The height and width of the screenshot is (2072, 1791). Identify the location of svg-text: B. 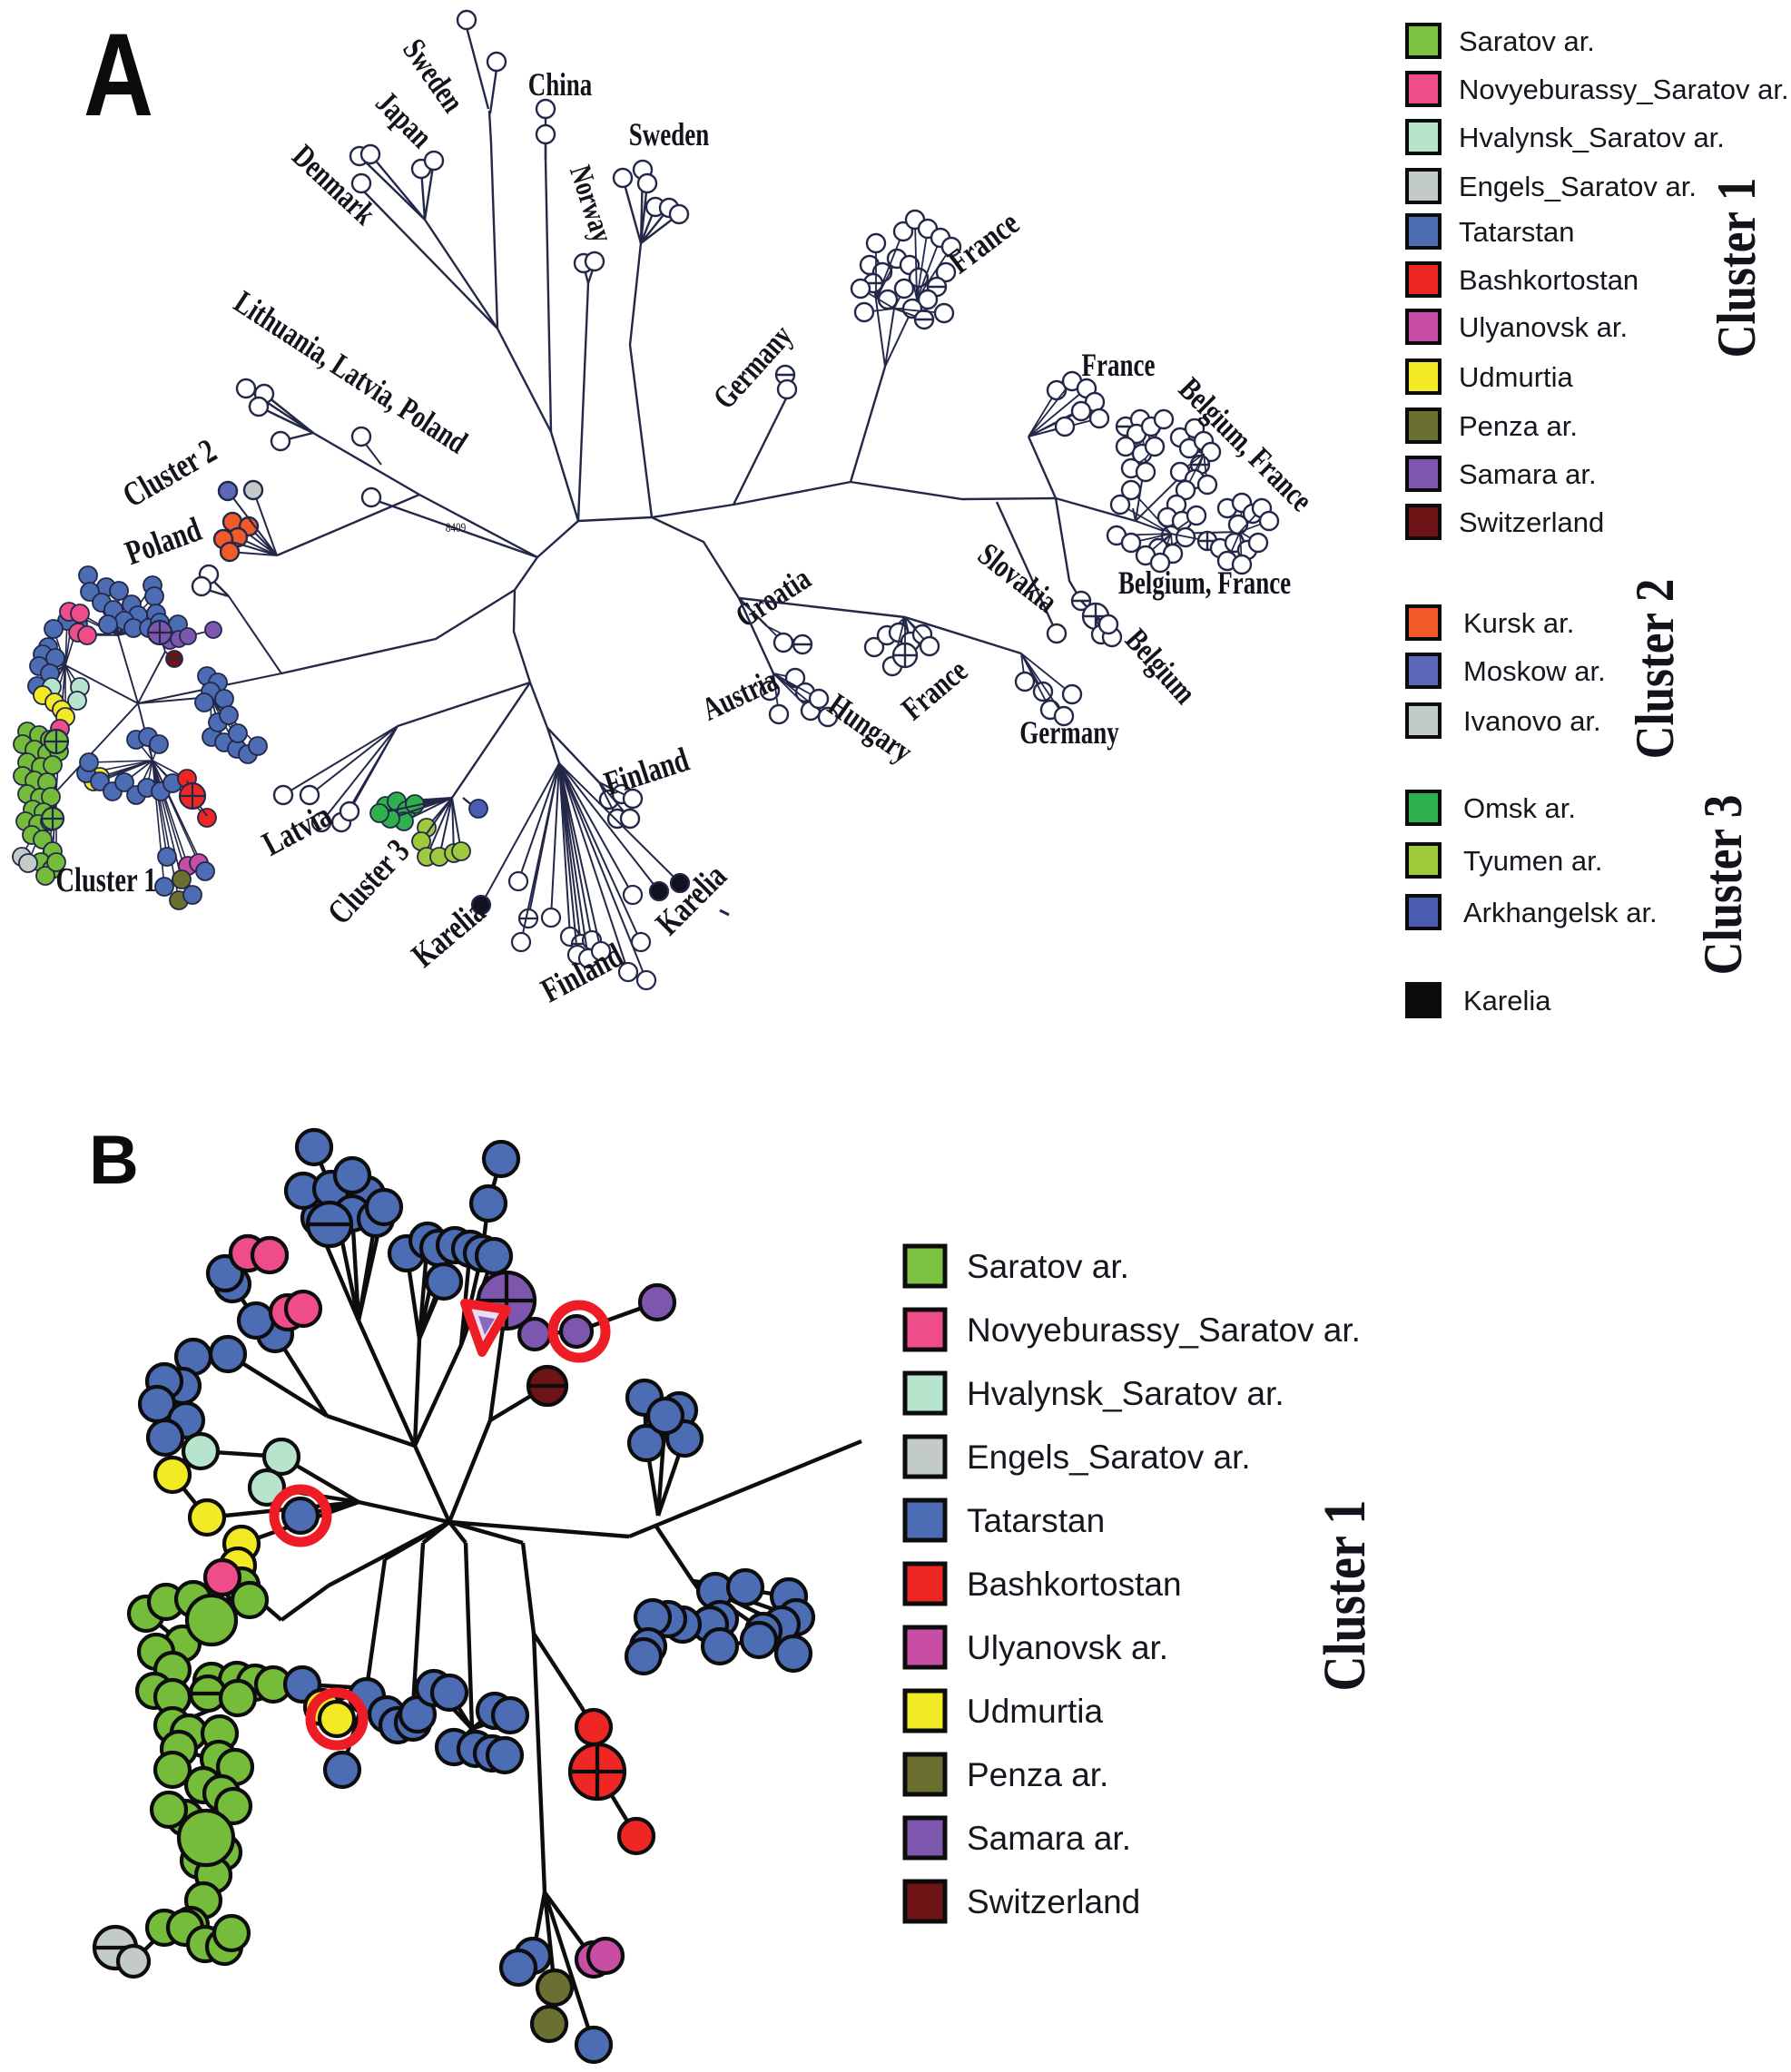
(114, 1160).